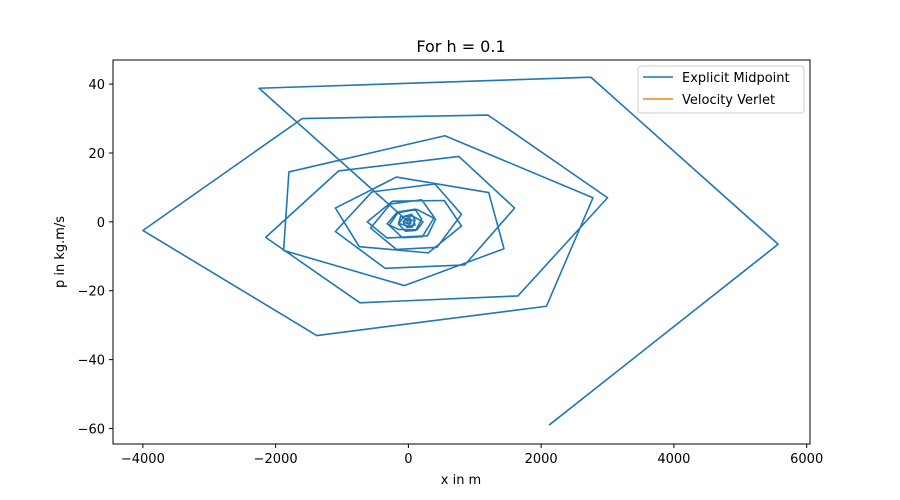 The height and width of the screenshot is (500, 900). I want to click on x-axis-ticks: −4000 −2000 0 2000 4000 6000, so click(472, 455).